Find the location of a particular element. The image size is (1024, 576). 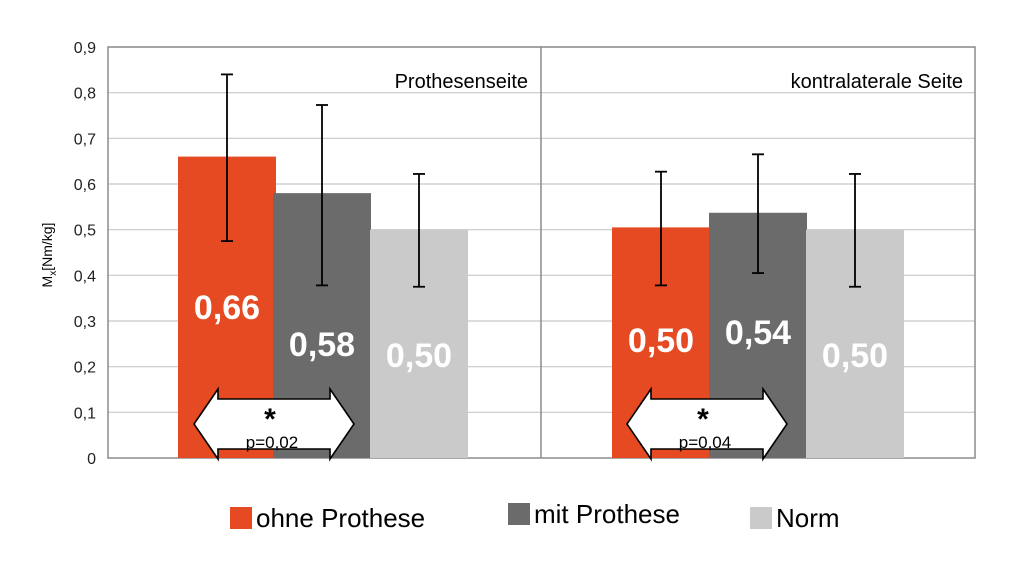

data-label: 0,66 is located at coordinates (227, 308).